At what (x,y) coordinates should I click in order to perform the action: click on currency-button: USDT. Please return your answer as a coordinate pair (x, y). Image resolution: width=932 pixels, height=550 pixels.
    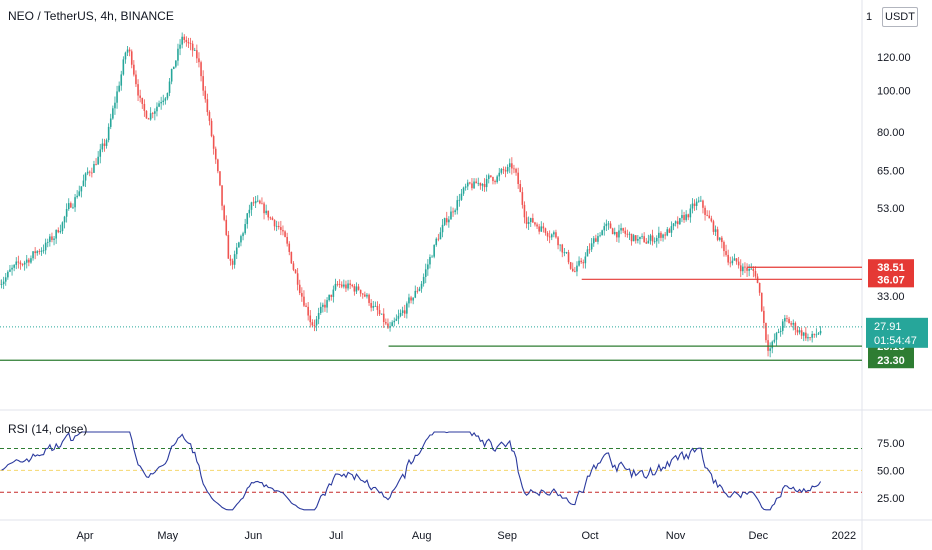
    Looking at the image, I should click on (900, 17).